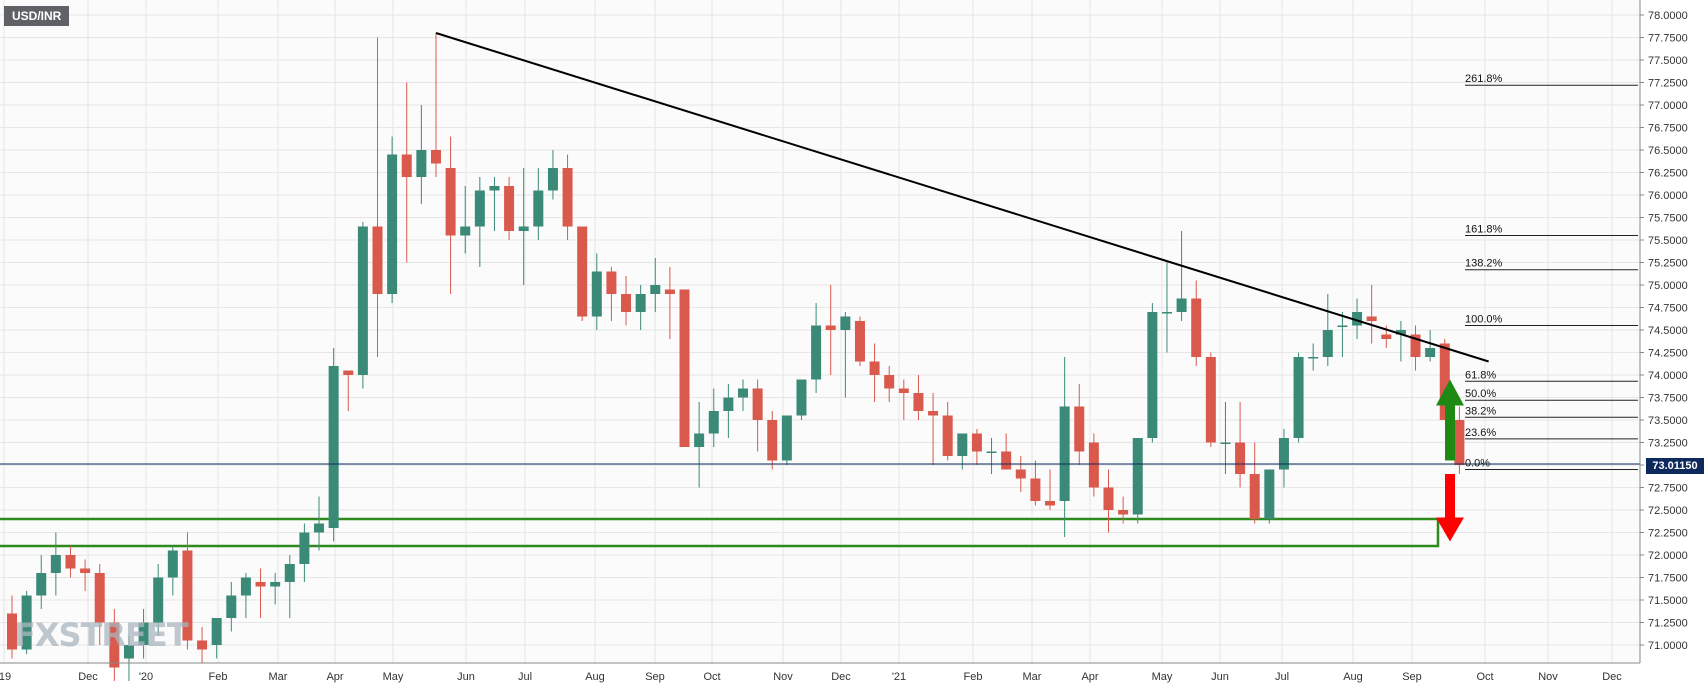 Image resolution: width=1707 pixels, height=687 pixels. Describe the element at coordinates (1675, 466) in the screenshot. I see `current-price-tag: 73.01150` at that location.